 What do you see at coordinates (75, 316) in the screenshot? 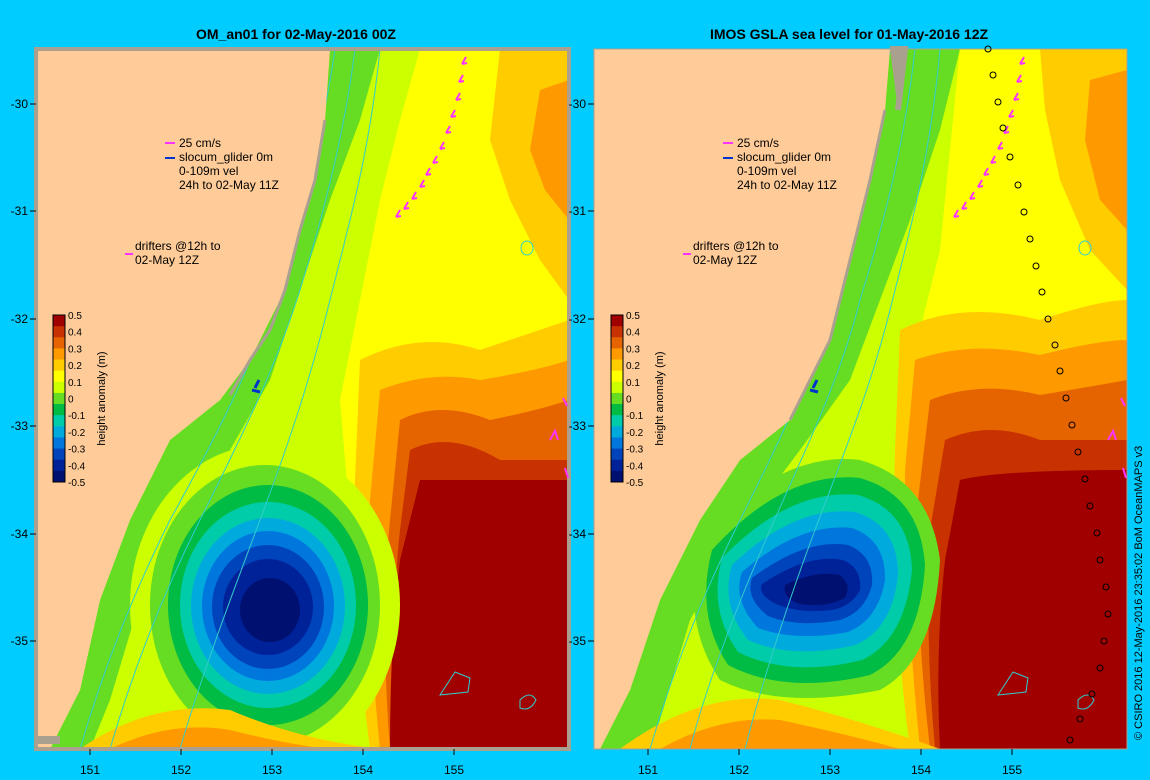
I see `colorbar-tick-label: 0.5` at bounding box center [75, 316].